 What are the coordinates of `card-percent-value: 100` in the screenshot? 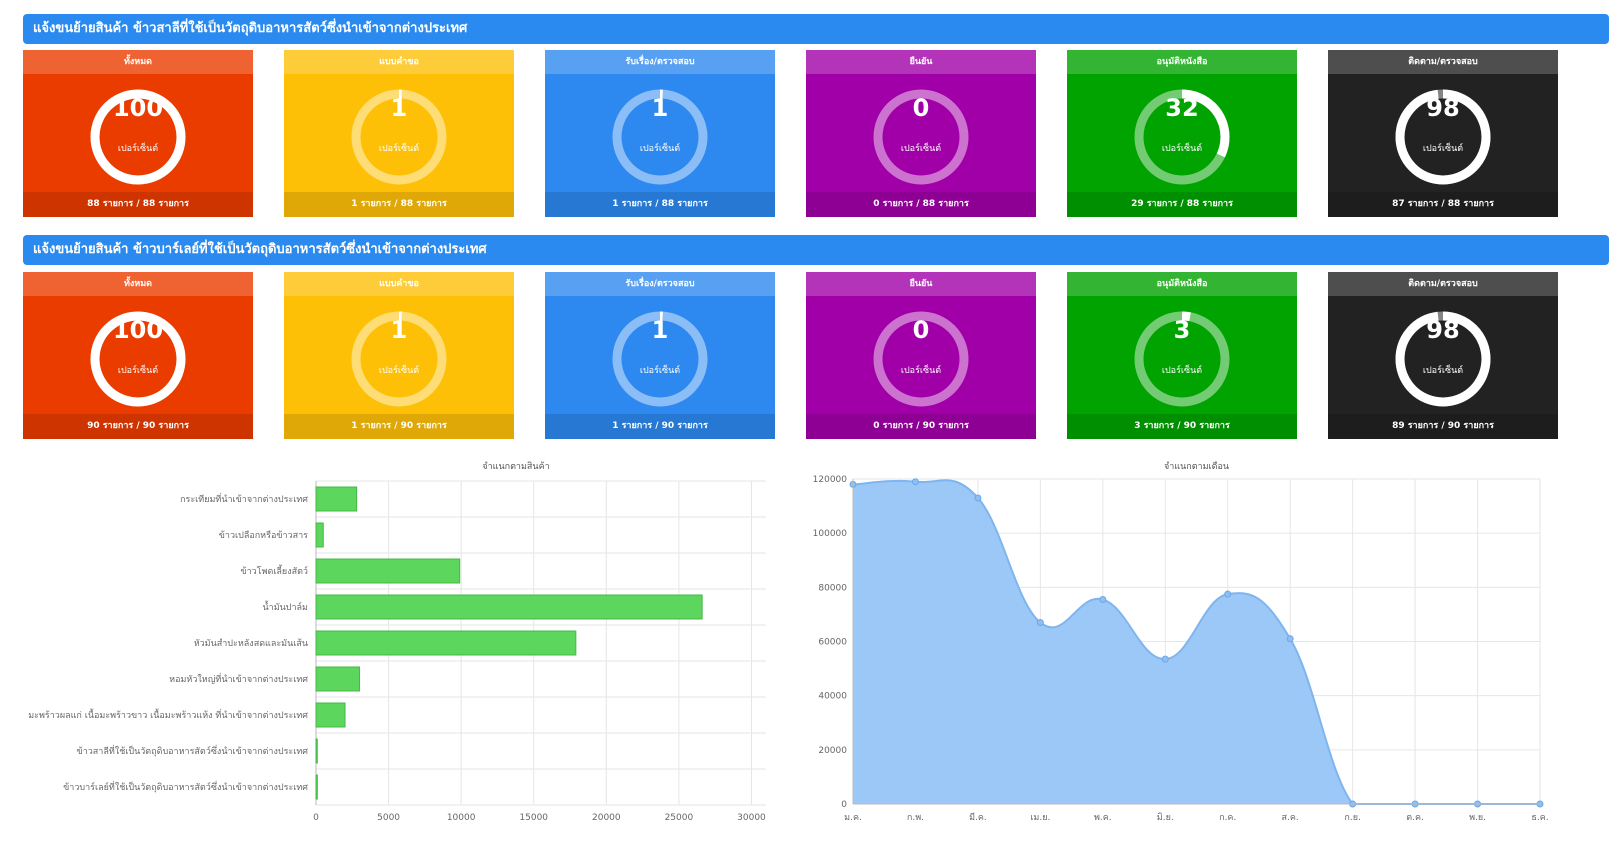 It's located at (138, 108).